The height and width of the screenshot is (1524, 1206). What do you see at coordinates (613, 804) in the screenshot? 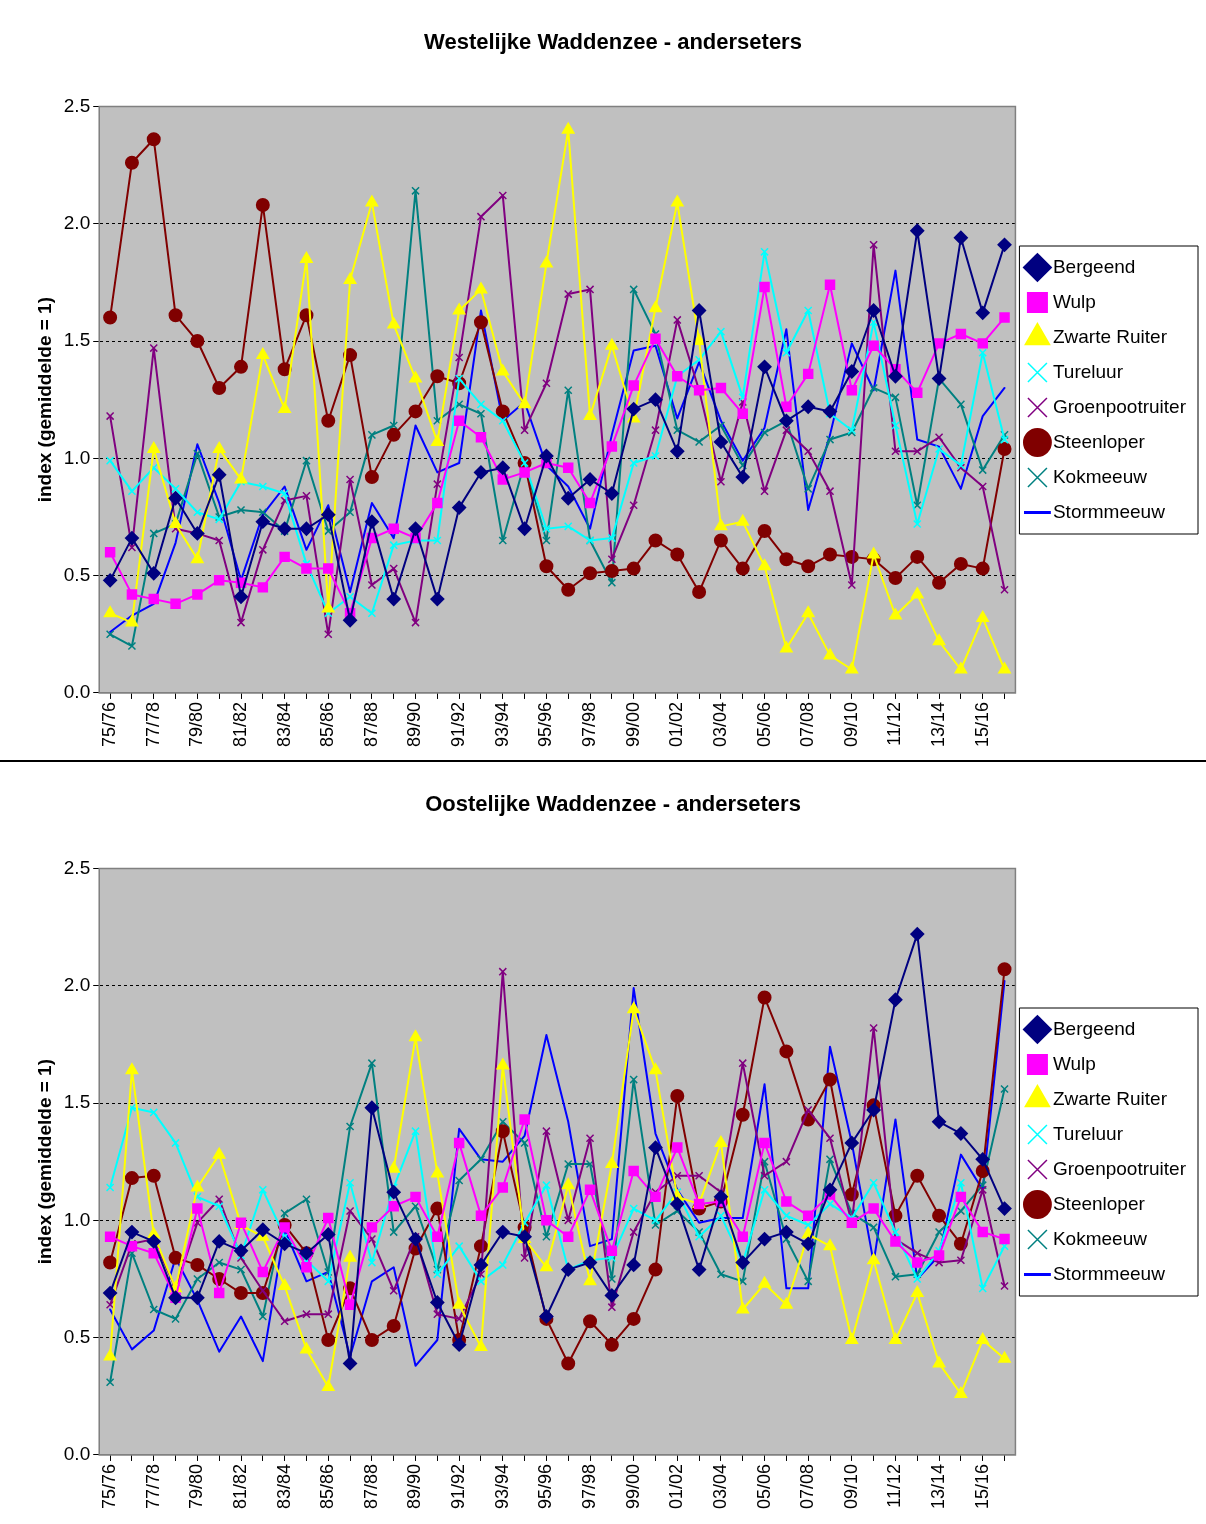
I see `chart-title: Oostelijke Waddenzee - anderseters` at bounding box center [613, 804].